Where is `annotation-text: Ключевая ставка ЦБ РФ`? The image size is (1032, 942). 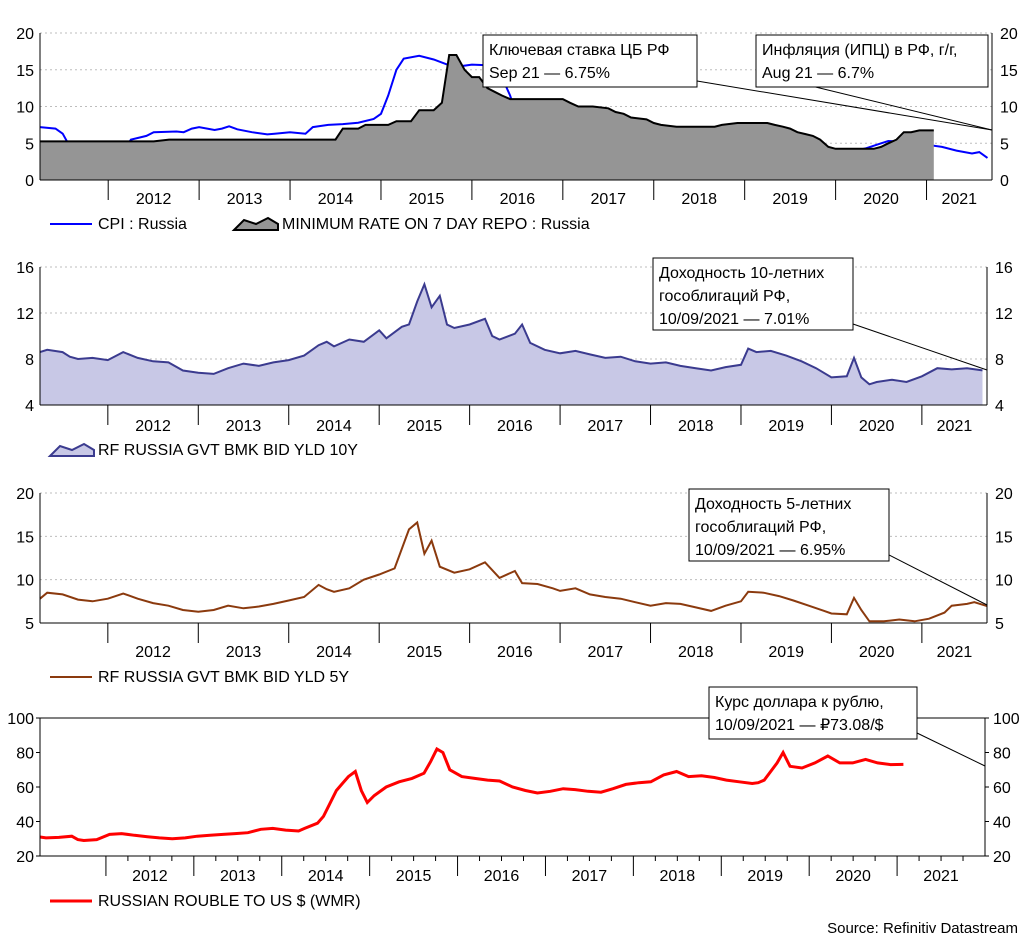 annotation-text: Ключевая ставка ЦБ РФ is located at coordinates (579, 50).